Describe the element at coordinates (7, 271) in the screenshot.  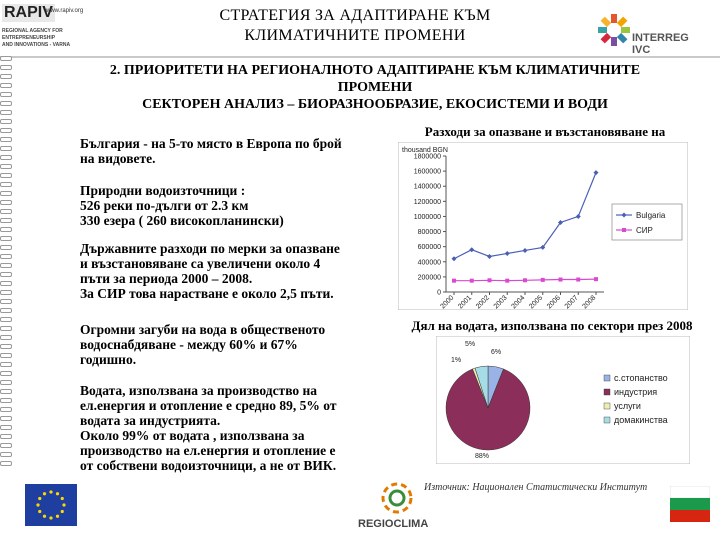
I see `left-decorative-strip` at that location.